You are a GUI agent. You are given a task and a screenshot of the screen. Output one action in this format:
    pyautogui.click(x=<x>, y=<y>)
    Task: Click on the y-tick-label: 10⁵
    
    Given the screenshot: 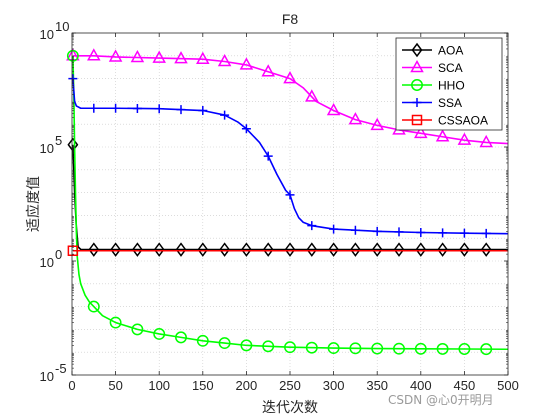 What is the action you would take?
    pyautogui.click(x=51, y=144)
    